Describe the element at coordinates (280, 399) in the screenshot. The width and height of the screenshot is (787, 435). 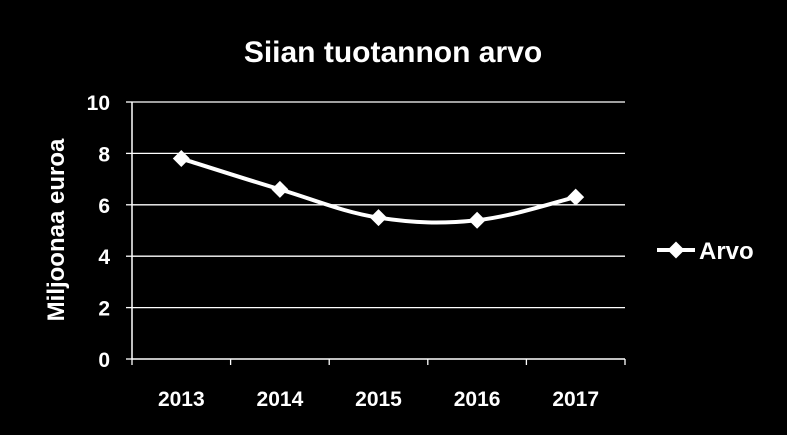
I see `x-tick-label: 2014` at that location.